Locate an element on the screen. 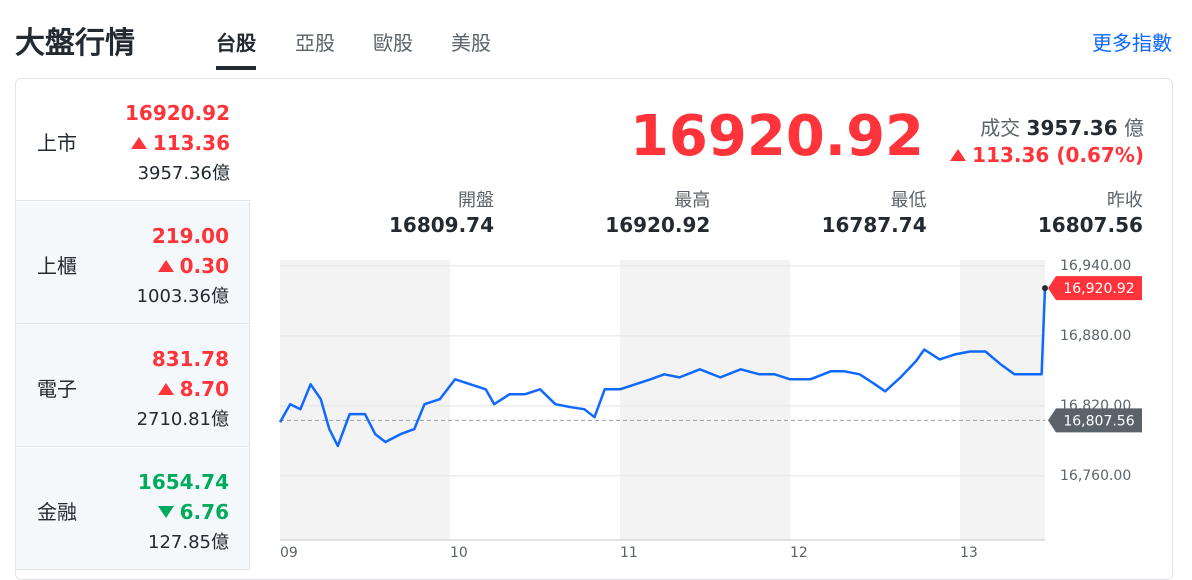 The image size is (1192, 580). x-tick-label: 10 is located at coordinates (459, 553).